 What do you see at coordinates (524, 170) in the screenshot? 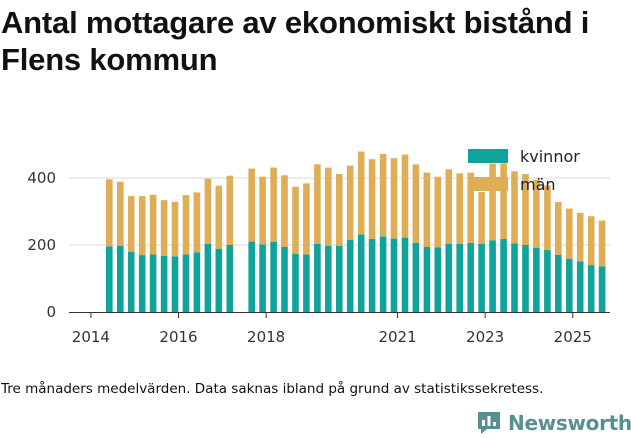
I see `legend: kvinnor män` at bounding box center [524, 170].